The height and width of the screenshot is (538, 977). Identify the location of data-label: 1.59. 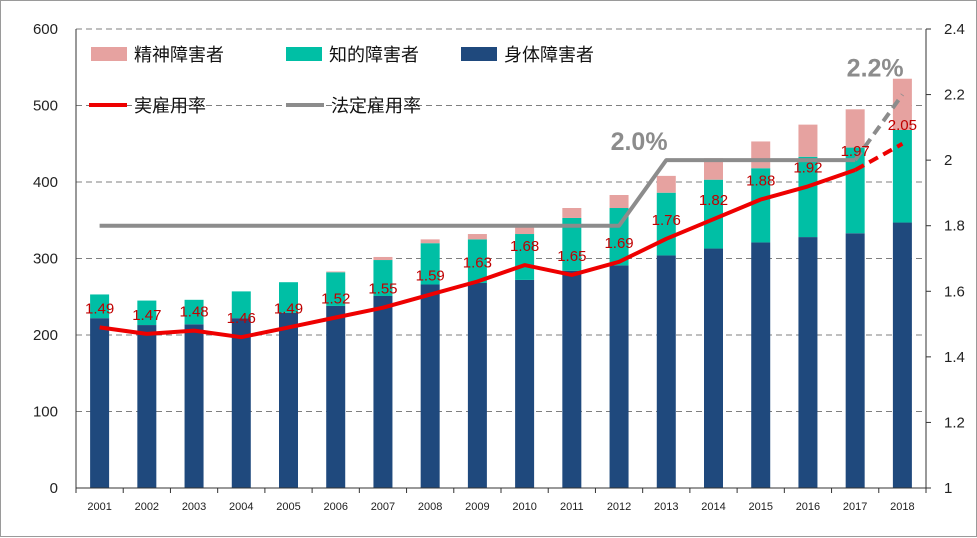
(430, 276).